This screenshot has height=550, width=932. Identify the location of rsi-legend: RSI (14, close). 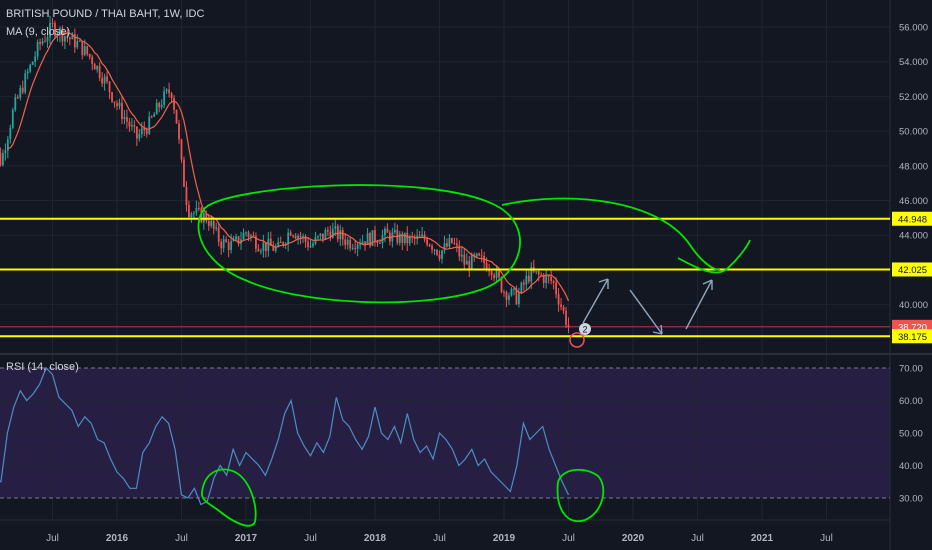
(42, 367).